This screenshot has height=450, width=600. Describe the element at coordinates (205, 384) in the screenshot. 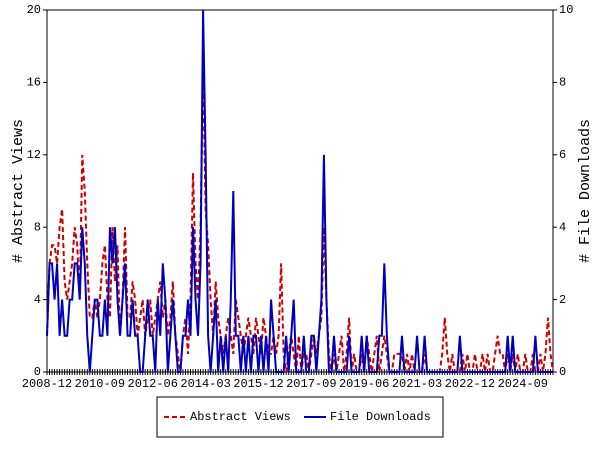

I see `x-tick-label: 2014-03` at that location.